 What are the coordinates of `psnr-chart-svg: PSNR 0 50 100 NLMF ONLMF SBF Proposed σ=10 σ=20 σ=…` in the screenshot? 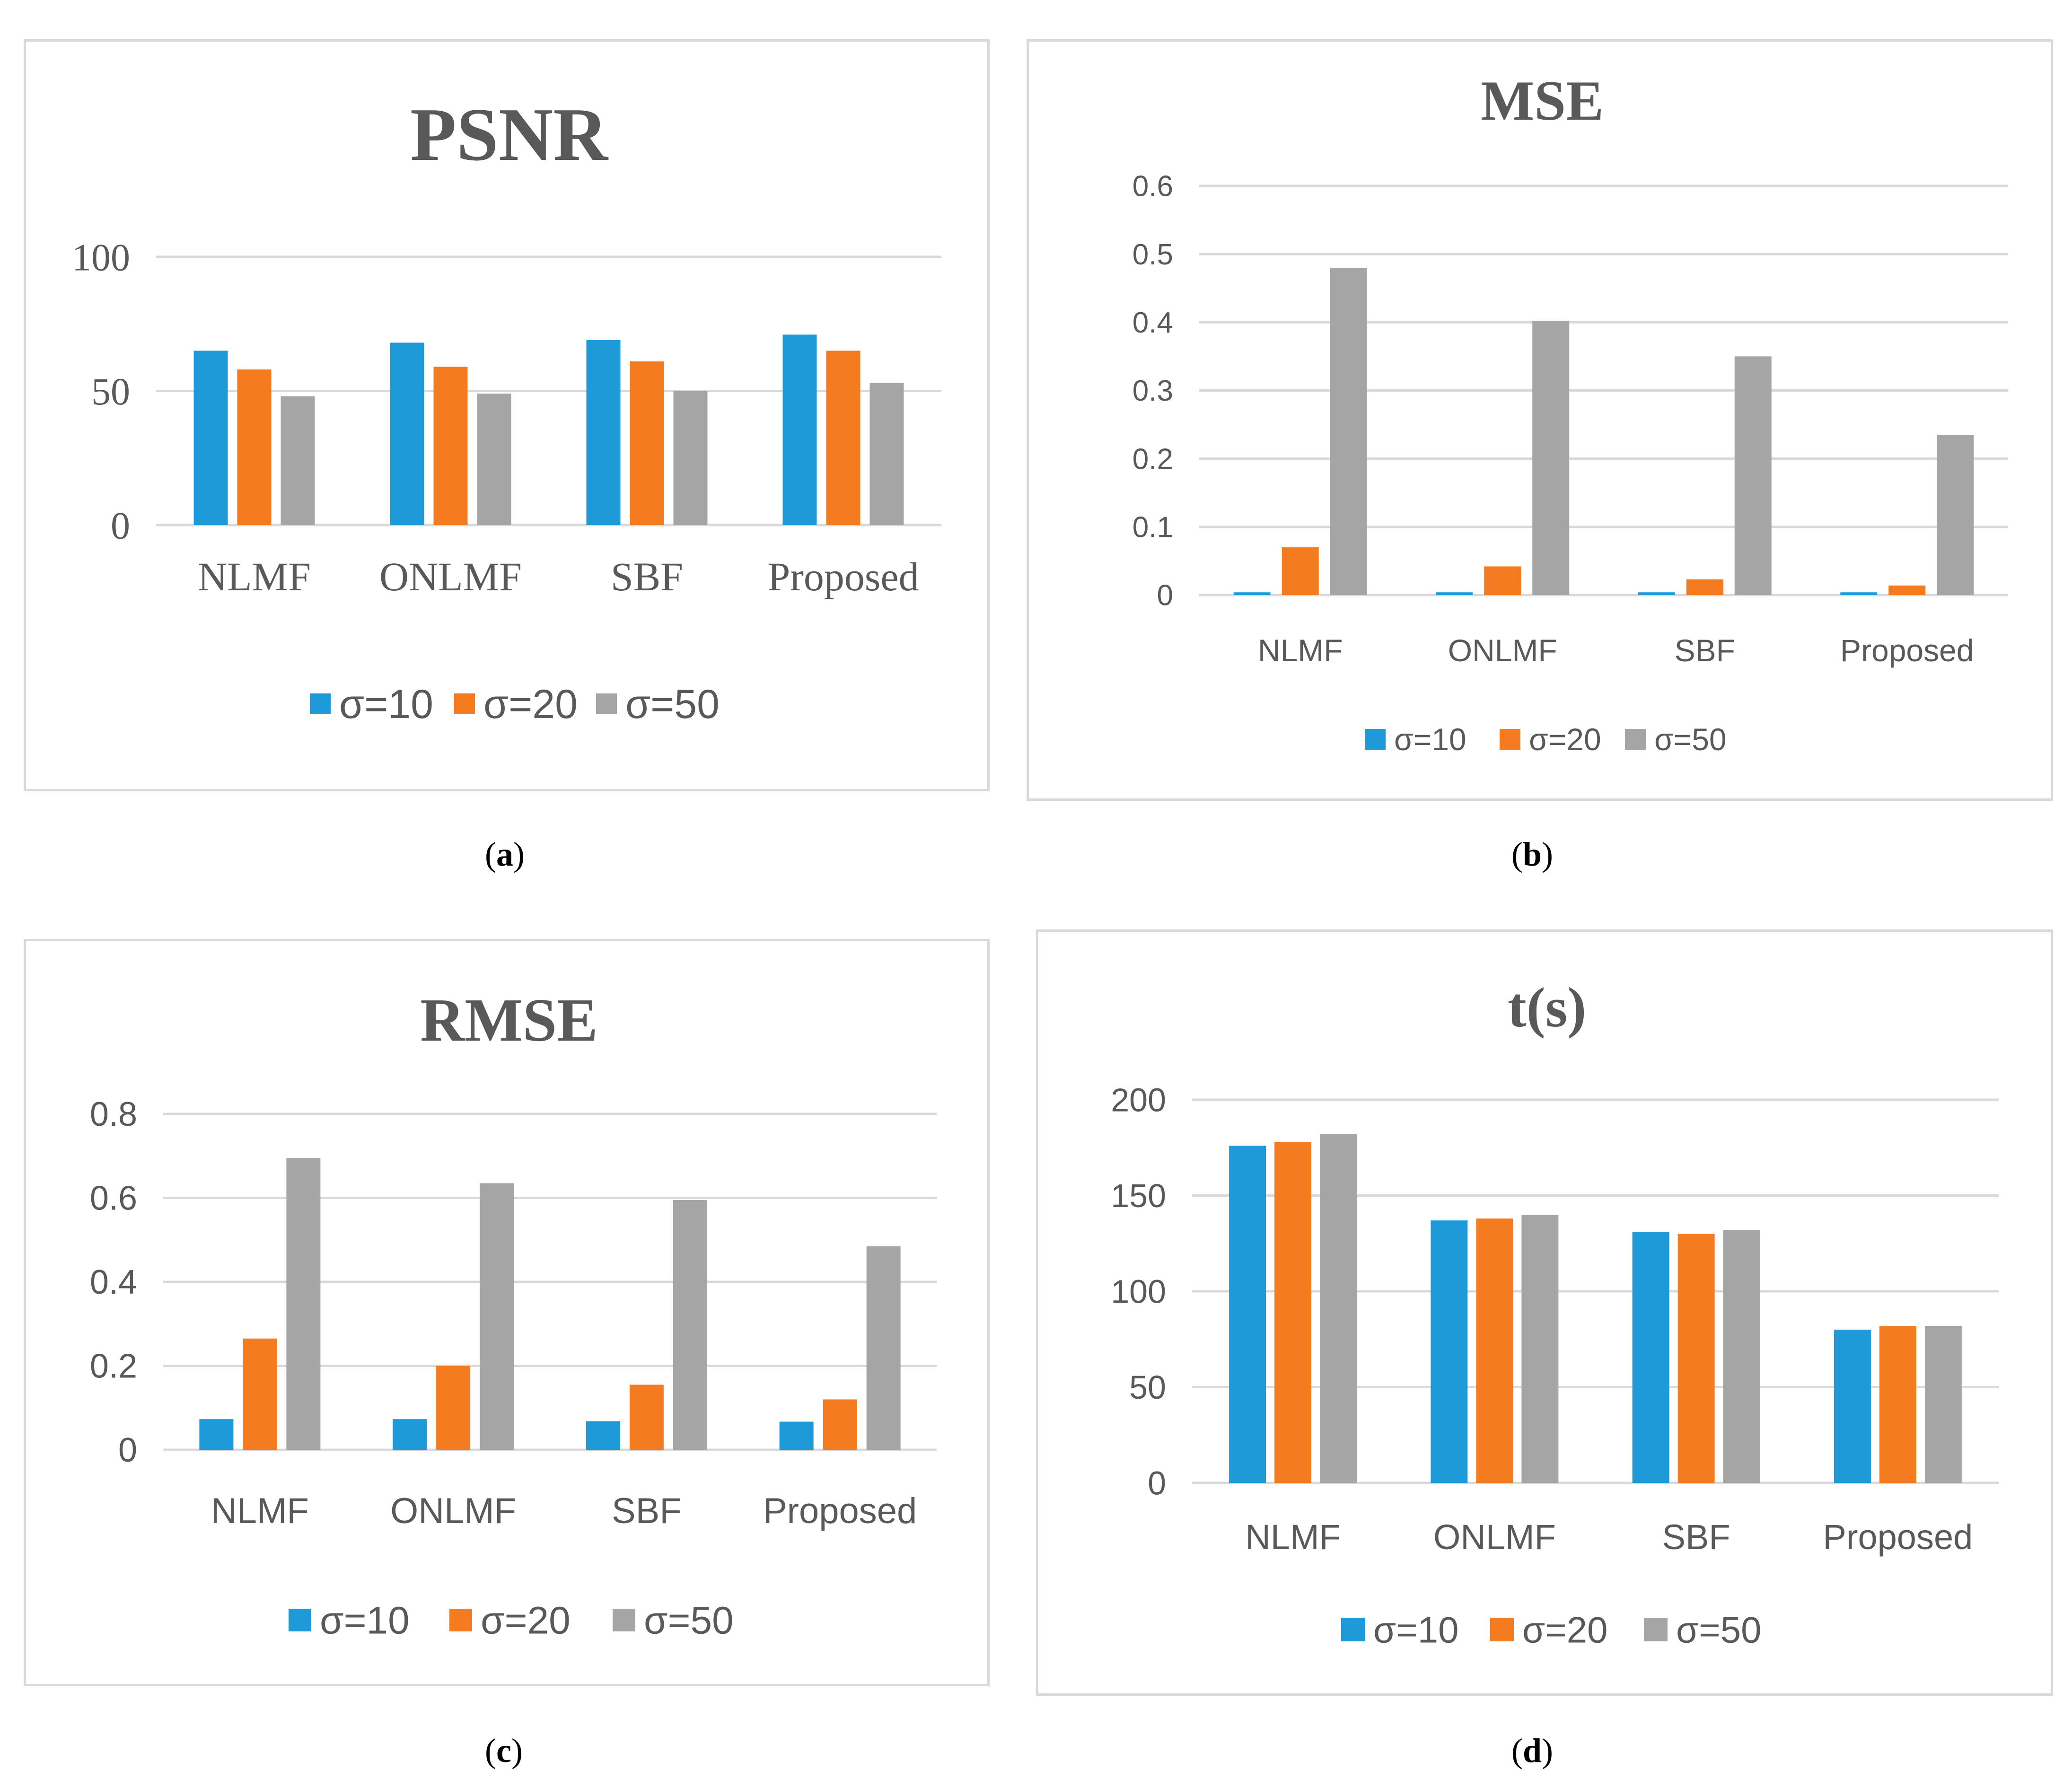 It's located at (506, 409).